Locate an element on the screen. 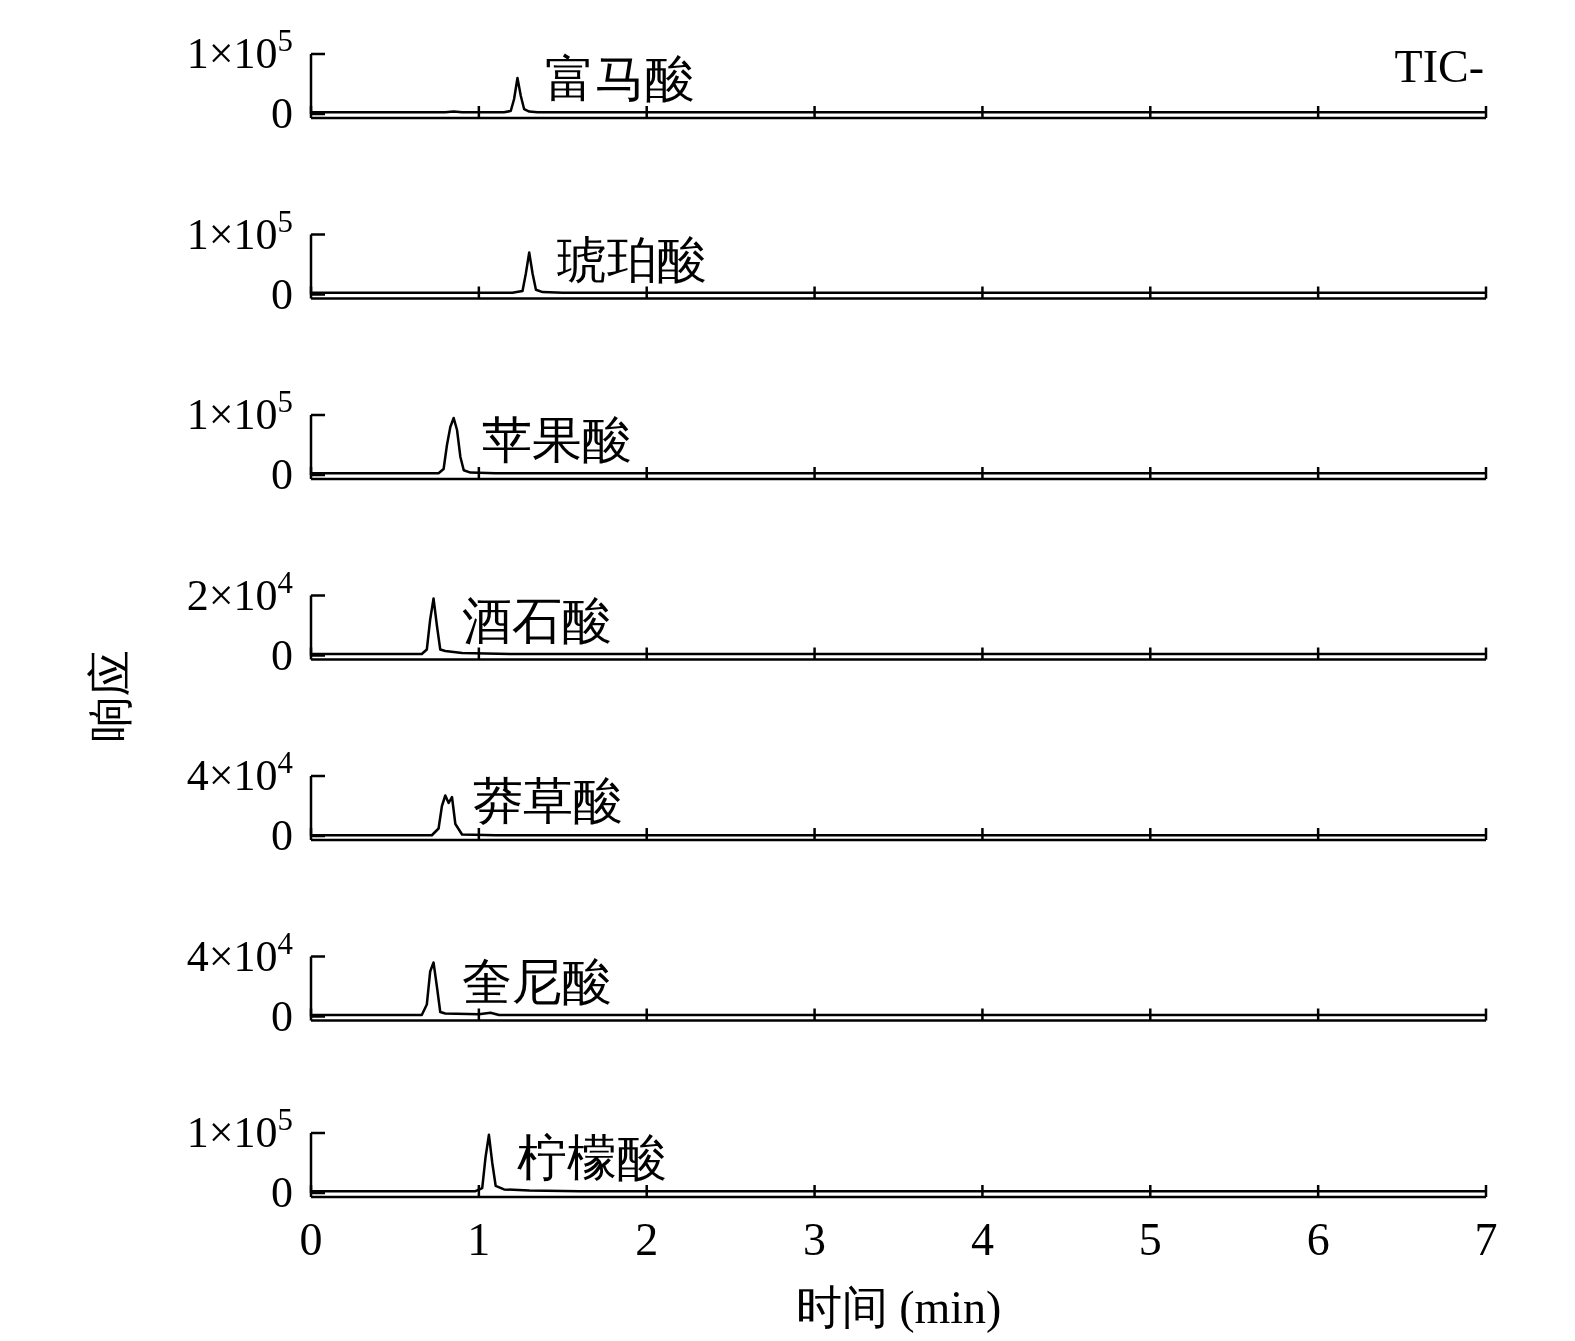 This screenshot has height=1341, width=1575. x-tick-label: 5 is located at coordinates (1150, 1239).